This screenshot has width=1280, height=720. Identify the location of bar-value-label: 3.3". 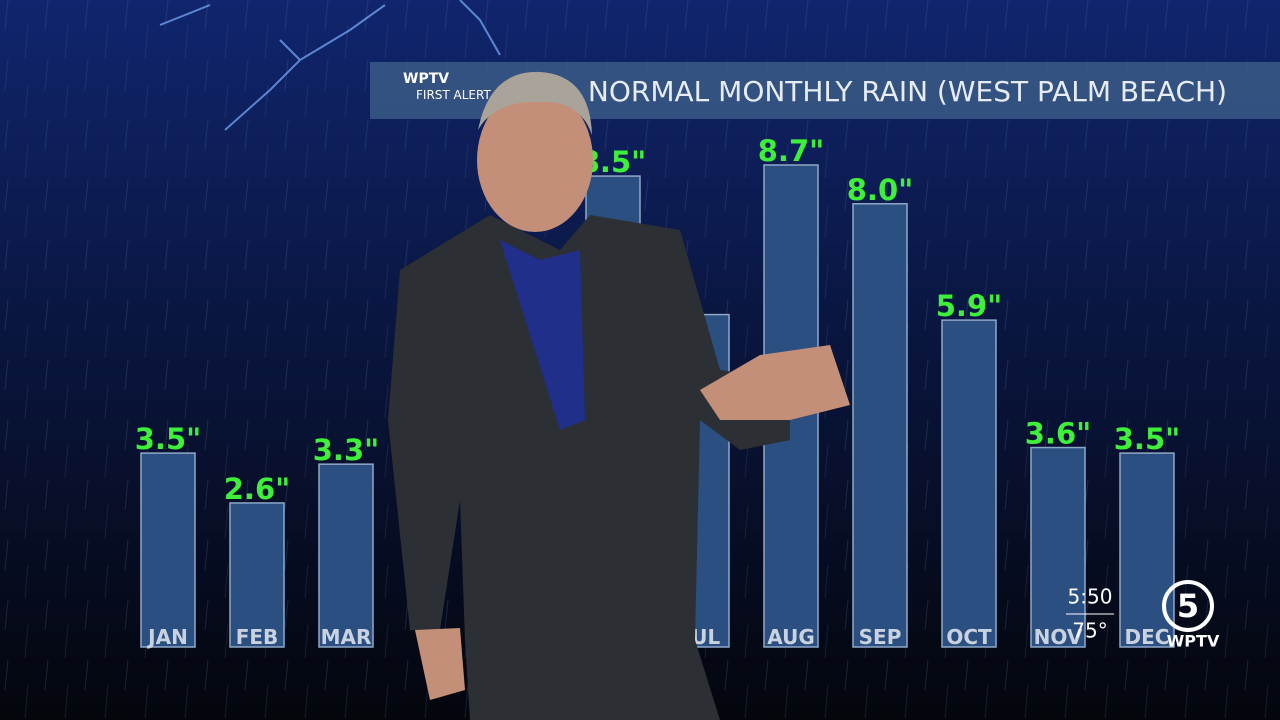
(346, 450).